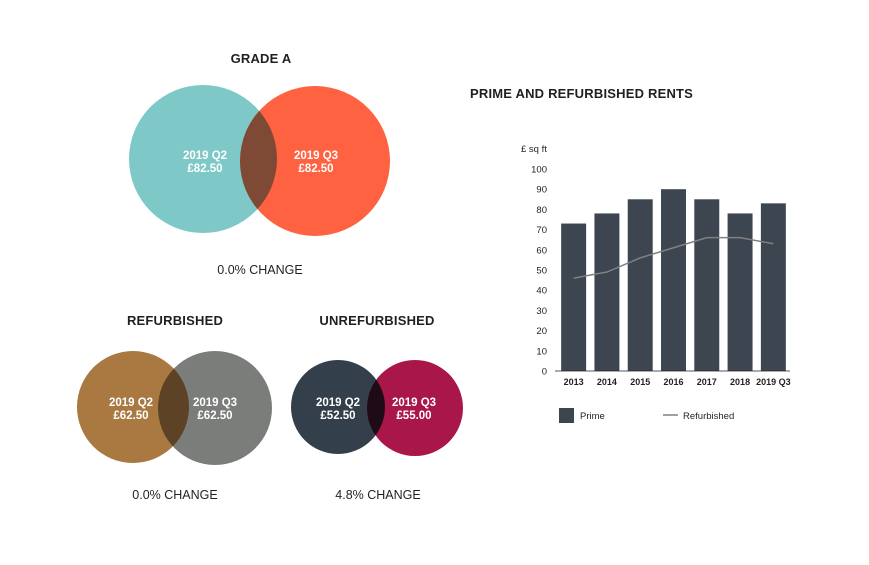 This screenshot has height=565, width=869. Describe the element at coordinates (534, 149) in the screenshot. I see `y-axis-label: £ sq ft` at that location.